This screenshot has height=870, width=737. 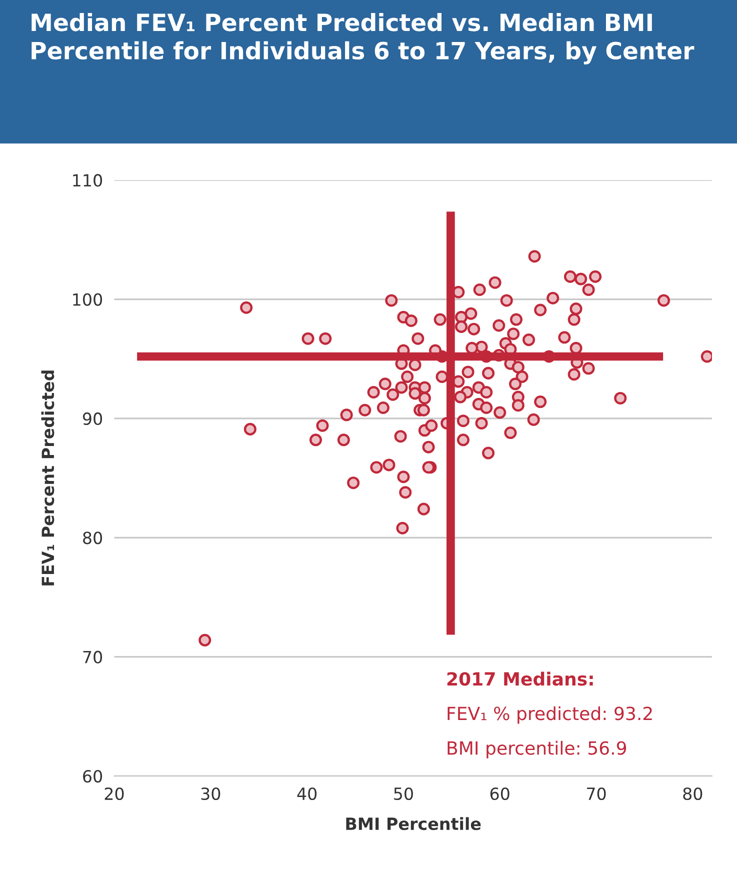 What do you see at coordinates (500, 793) in the screenshot?
I see `x-tick-label: 60` at bounding box center [500, 793].